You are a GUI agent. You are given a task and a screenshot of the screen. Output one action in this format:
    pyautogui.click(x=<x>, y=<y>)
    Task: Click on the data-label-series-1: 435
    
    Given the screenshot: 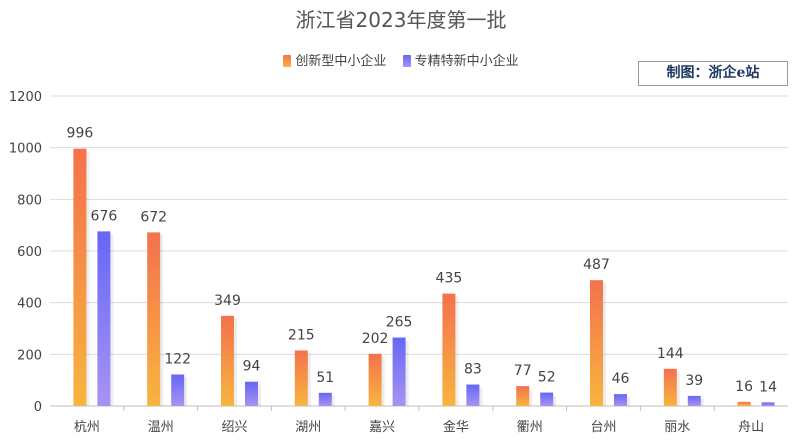 What is the action you would take?
    pyautogui.click(x=449, y=279)
    